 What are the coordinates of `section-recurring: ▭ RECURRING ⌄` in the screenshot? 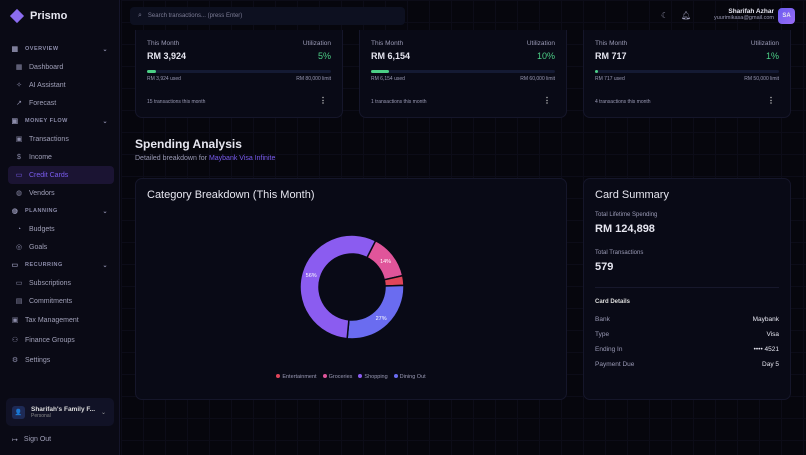 It's located at (60, 265).